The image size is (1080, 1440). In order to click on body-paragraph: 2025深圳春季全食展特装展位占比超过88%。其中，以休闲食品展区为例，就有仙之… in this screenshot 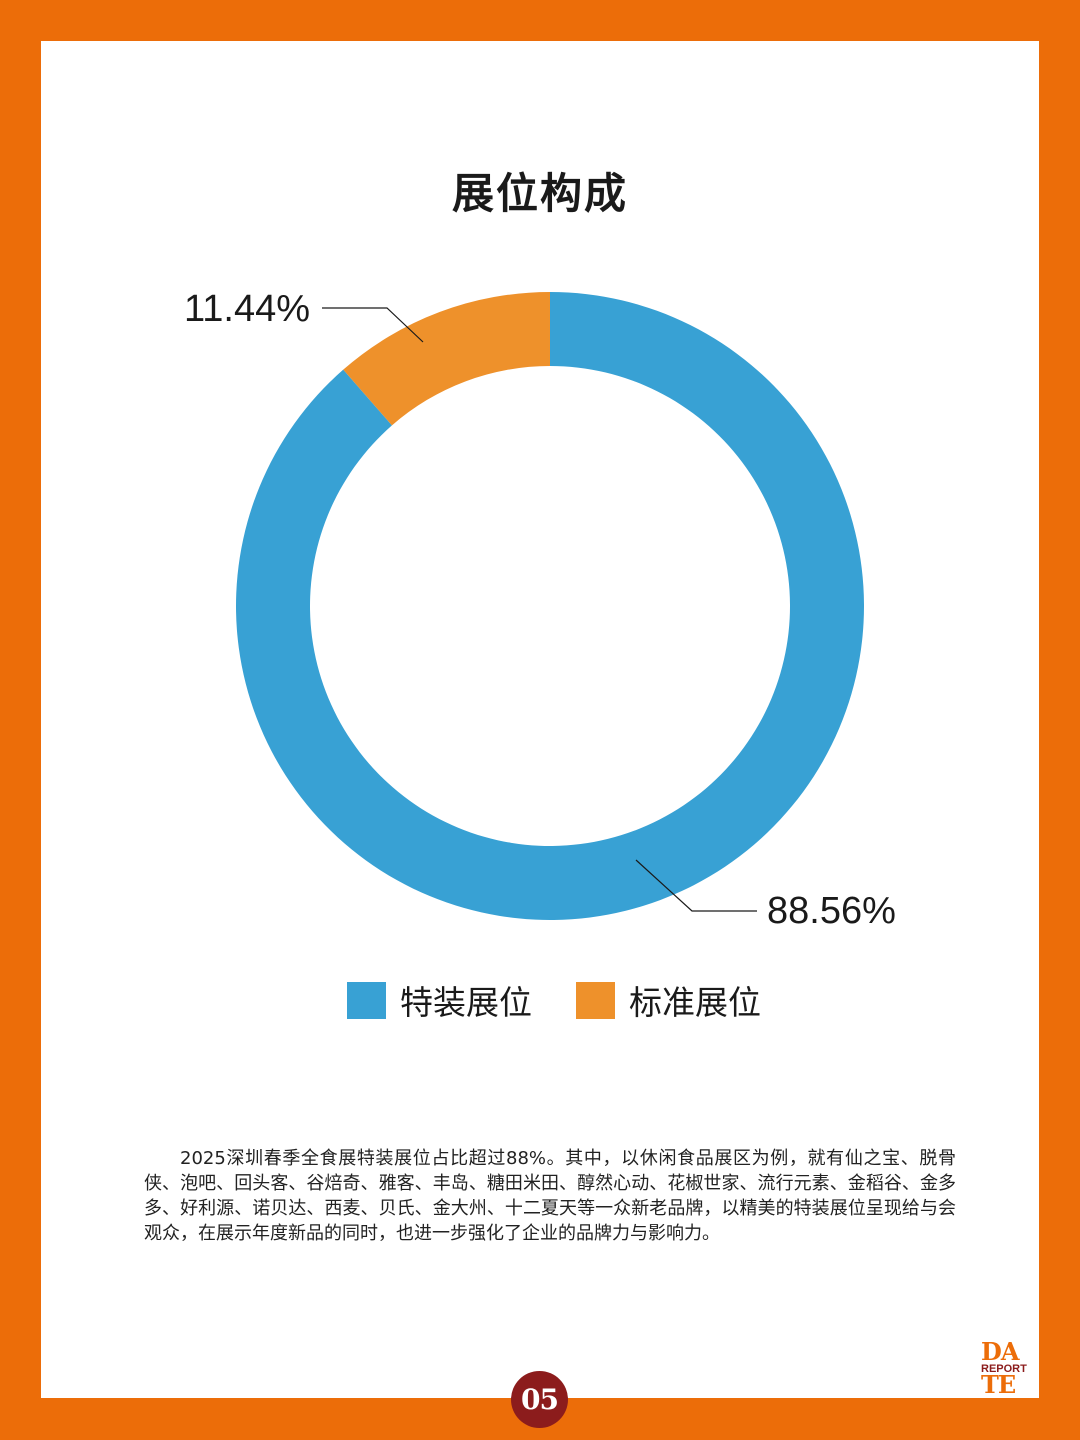, I will do `click(550, 1196)`.